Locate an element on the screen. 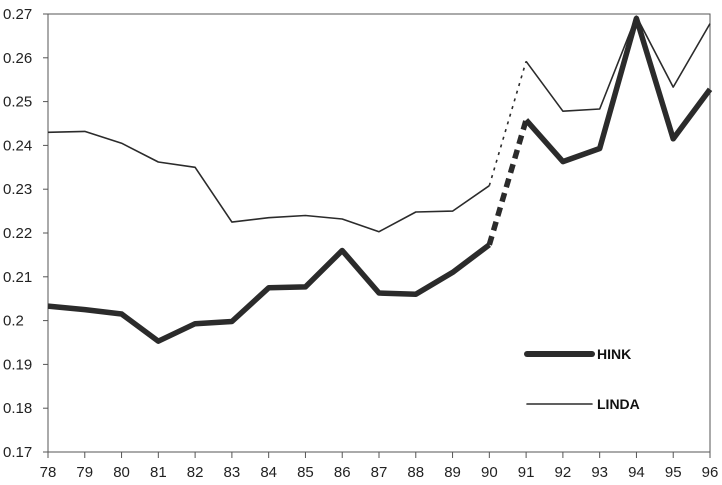 This screenshot has width=722, height=485. y-tick-label: 0.25 is located at coordinates (17, 102).